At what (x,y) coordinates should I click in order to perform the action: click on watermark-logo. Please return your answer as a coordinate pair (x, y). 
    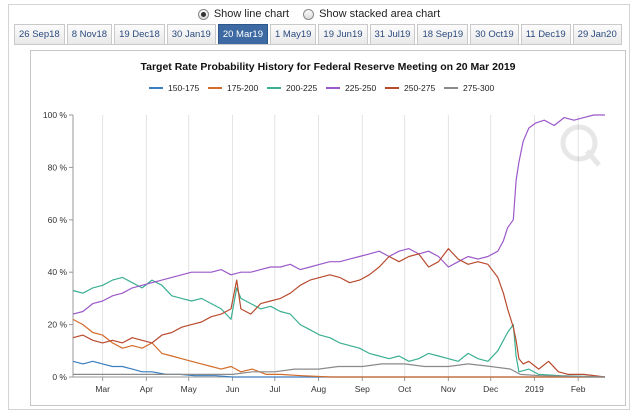
    Looking at the image, I should click on (580, 145).